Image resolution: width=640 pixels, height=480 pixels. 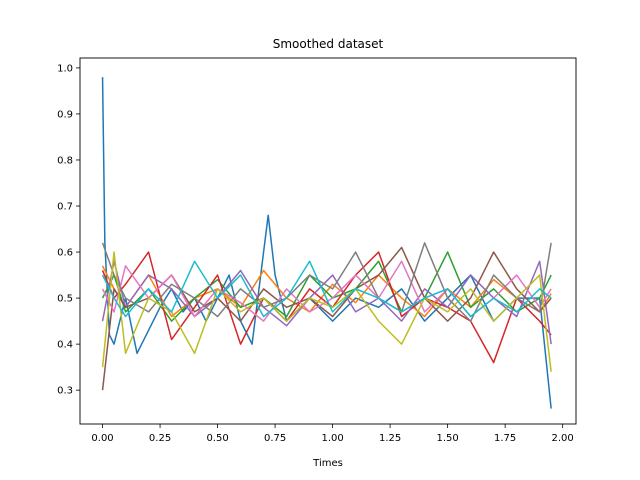 I want to click on y-tick-label: 0.8, so click(x=65, y=160).